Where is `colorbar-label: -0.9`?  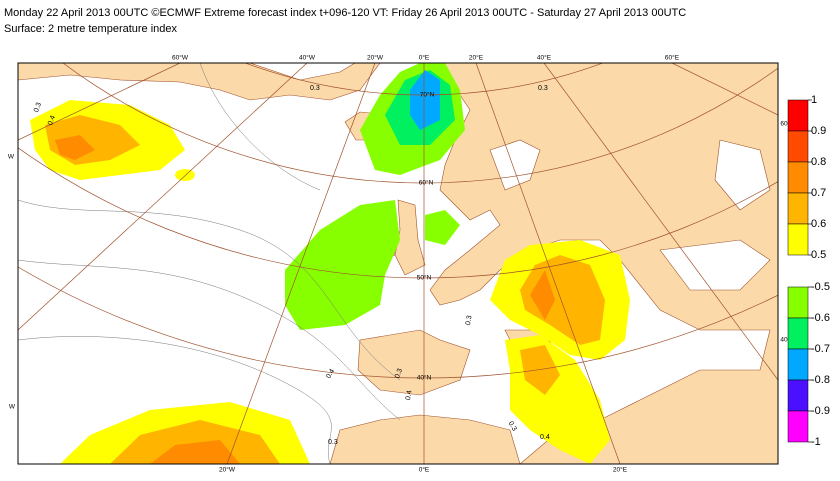 colorbar-label: -0.9 is located at coordinates (820, 411).